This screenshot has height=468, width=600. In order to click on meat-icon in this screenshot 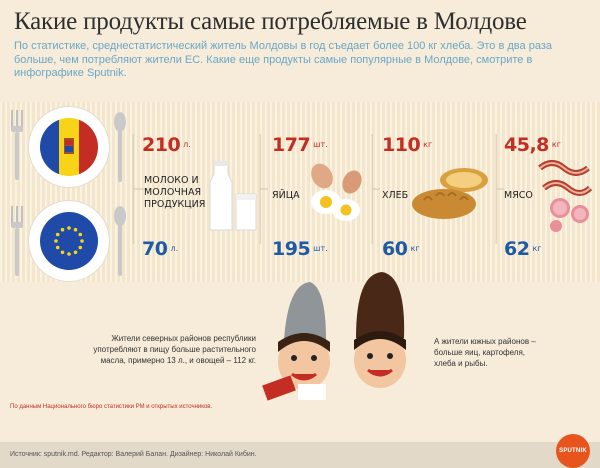, I will do `click(565, 196)`.